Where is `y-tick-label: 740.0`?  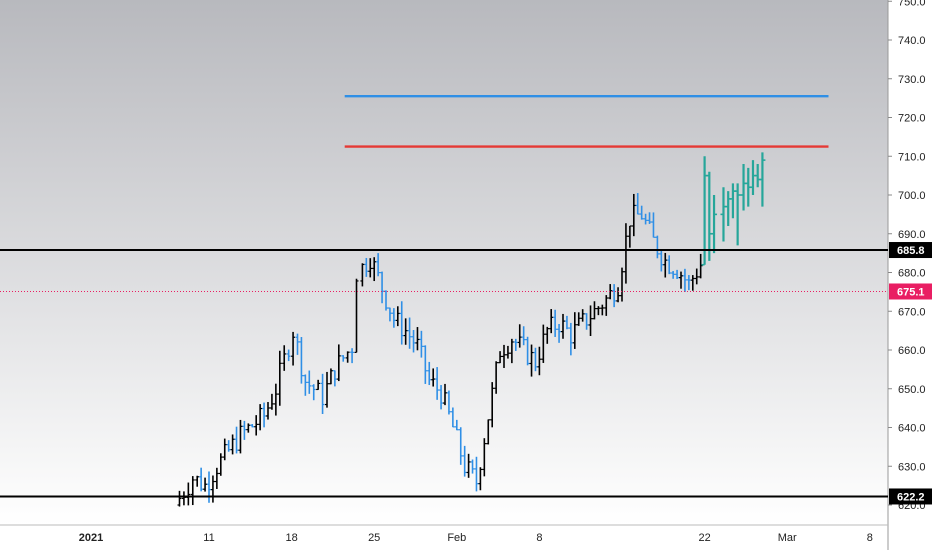
y-tick-label: 740.0 is located at coordinates (912, 41).